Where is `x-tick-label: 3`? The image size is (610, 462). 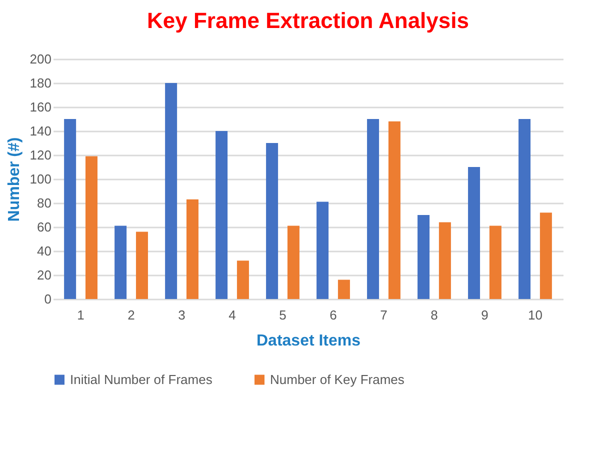
x-tick-label: 3 is located at coordinates (182, 315).